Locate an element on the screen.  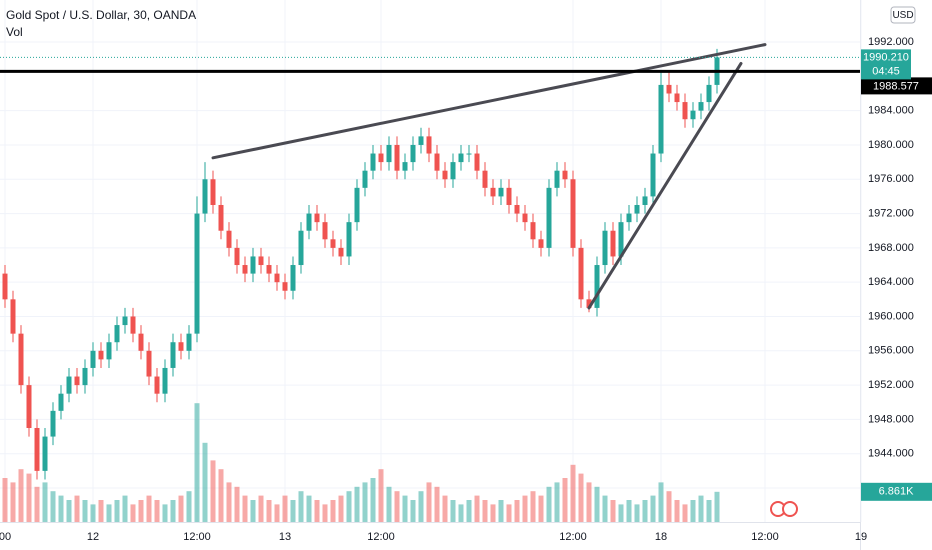
level-label-box is located at coordinates (896, 86).